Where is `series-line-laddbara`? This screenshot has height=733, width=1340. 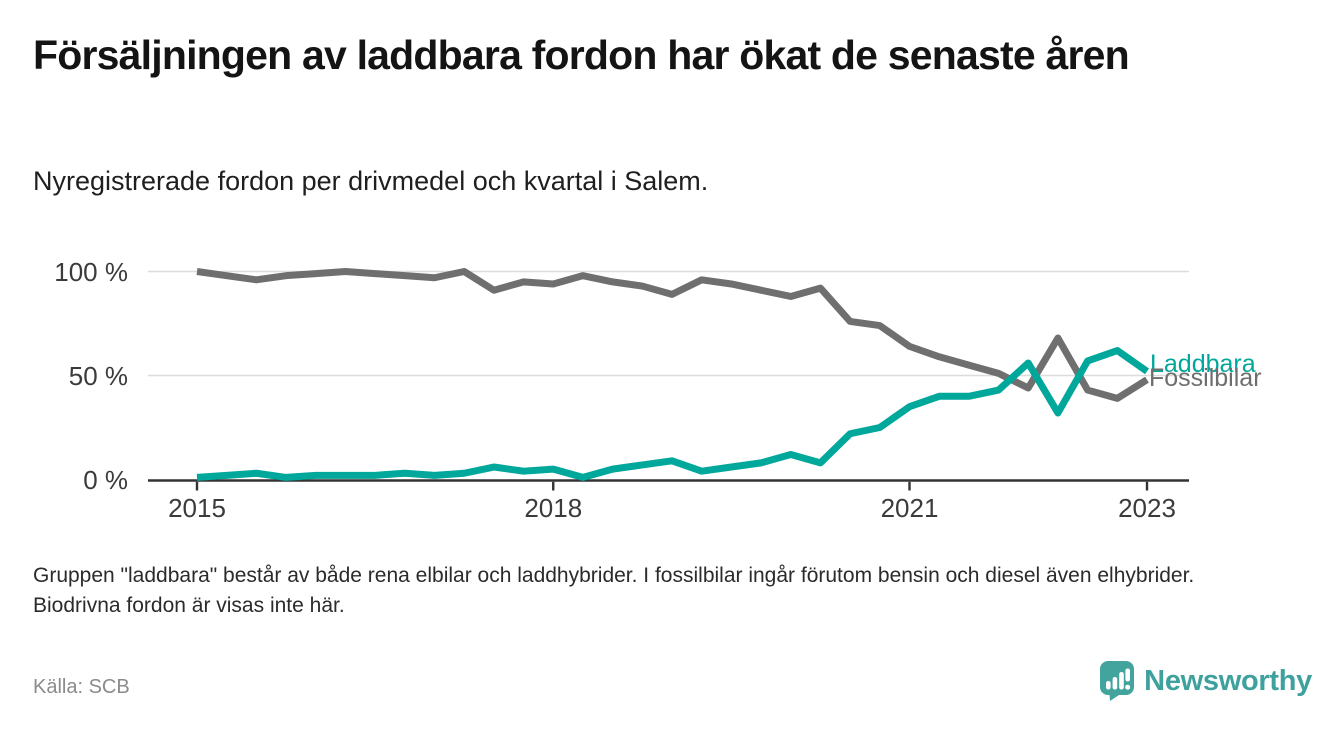 series-line-laddbara is located at coordinates (673, 414).